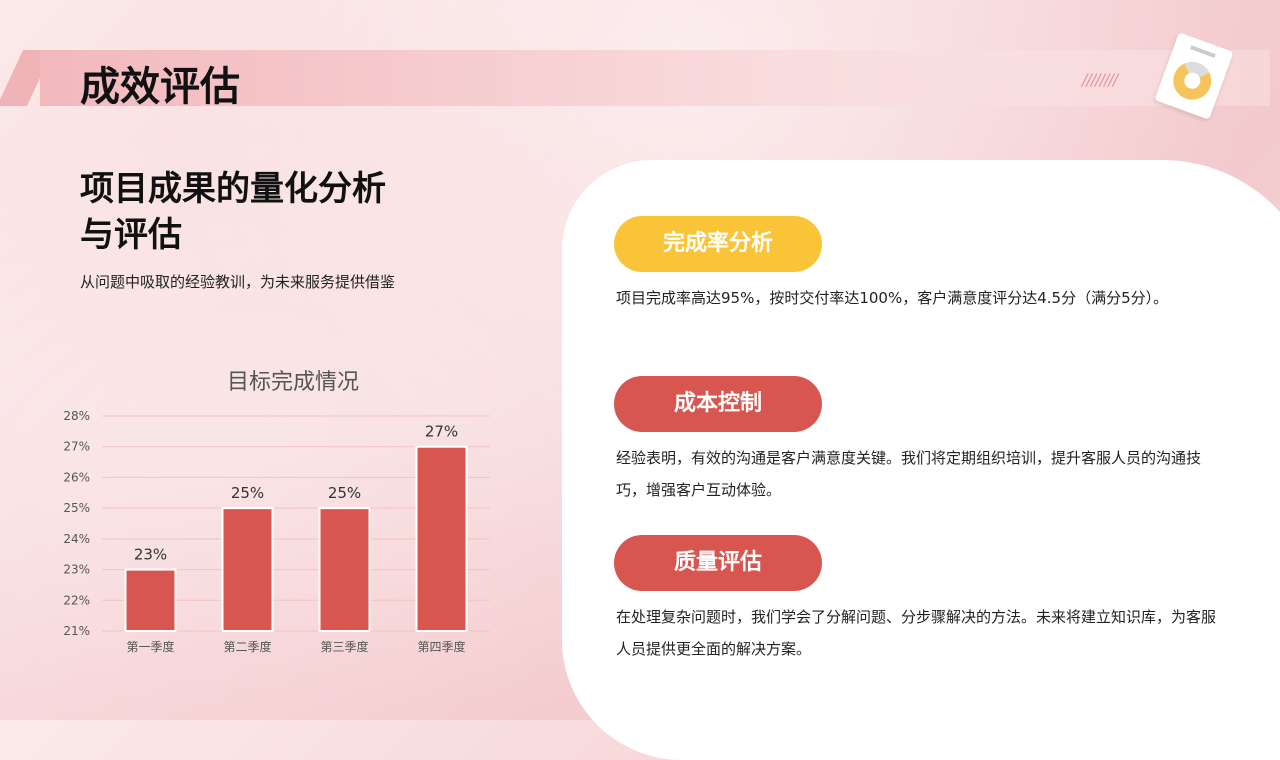  Describe the element at coordinates (441, 432) in the screenshot. I see `data-label: 27%` at that location.